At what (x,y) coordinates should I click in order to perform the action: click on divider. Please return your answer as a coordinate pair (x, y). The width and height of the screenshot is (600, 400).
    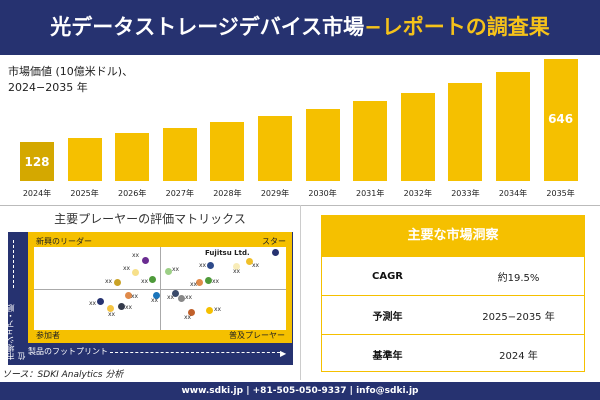
    Looking at the image, I should click on (300, 292).